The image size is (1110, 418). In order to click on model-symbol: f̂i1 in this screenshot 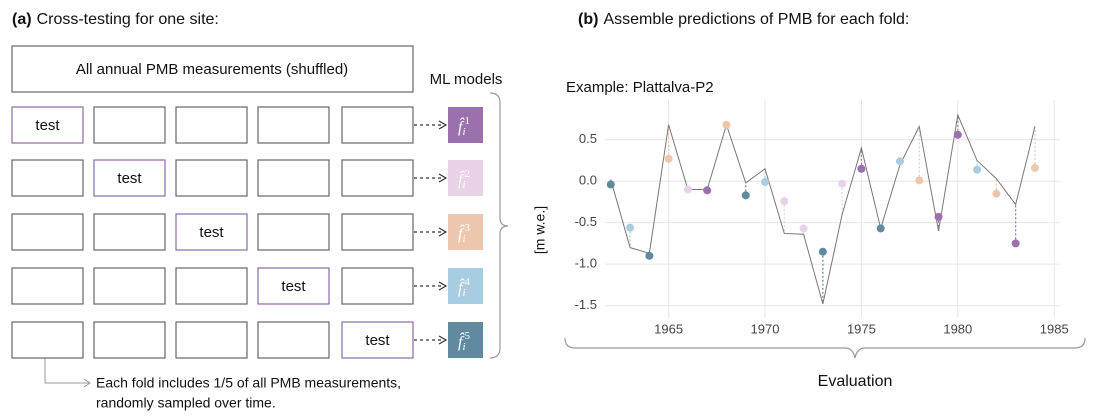, I will do `click(464, 126)`.